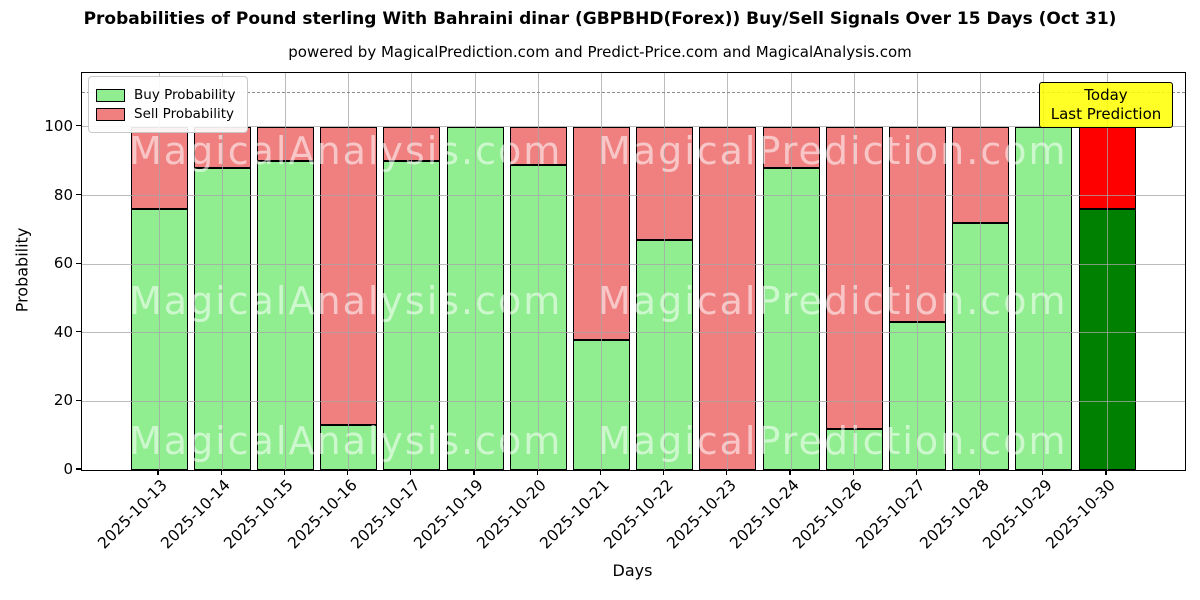 The width and height of the screenshot is (1200, 600). I want to click on legend-label-sell: Sell Probability, so click(184, 114).